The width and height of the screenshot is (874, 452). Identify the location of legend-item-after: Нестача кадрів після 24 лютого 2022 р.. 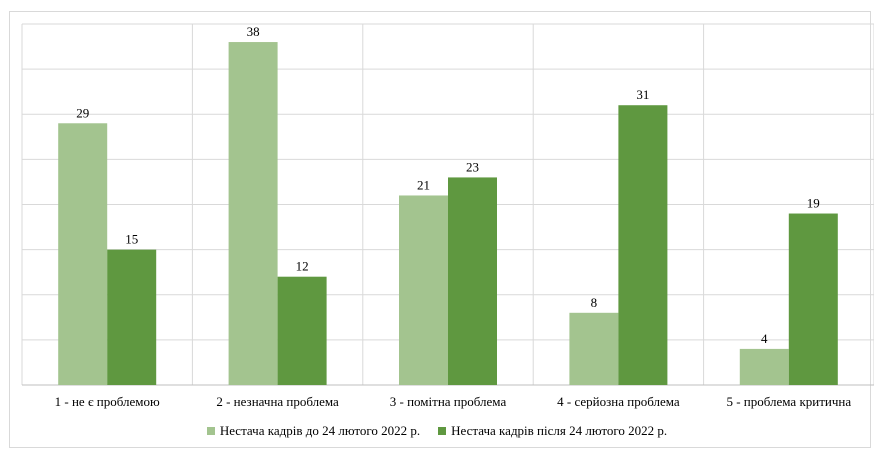
(552, 431).